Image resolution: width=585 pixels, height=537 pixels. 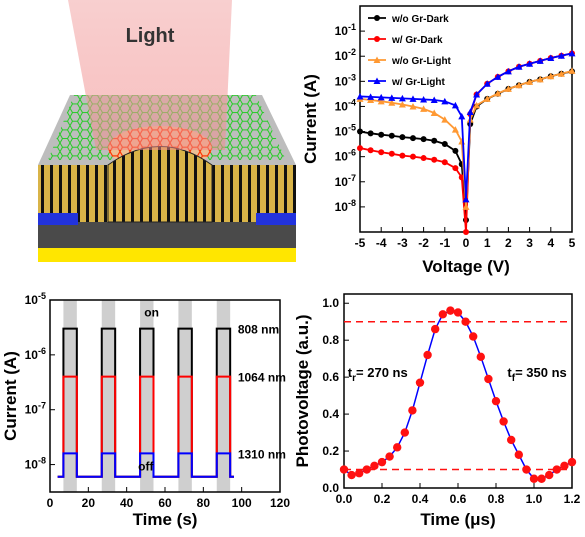 What do you see at coordinates (58, 219) in the screenshot?
I see `left-electrode` at bounding box center [58, 219].